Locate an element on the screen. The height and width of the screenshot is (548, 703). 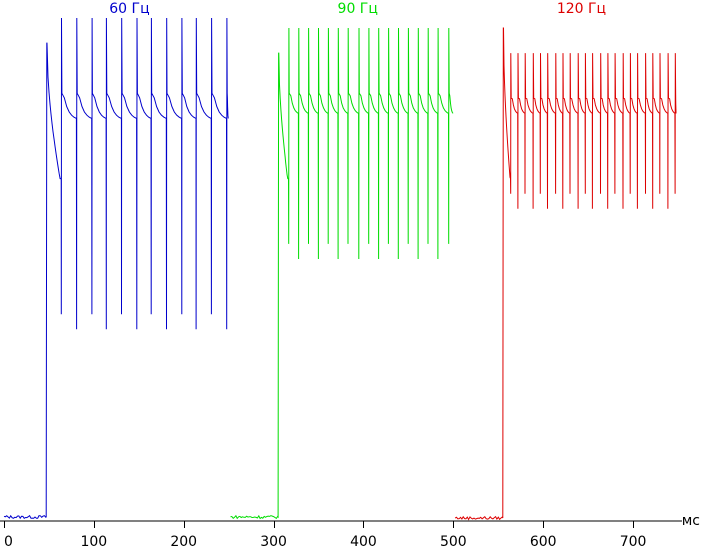
x-tick-label: 100 is located at coordinates (93, 541).